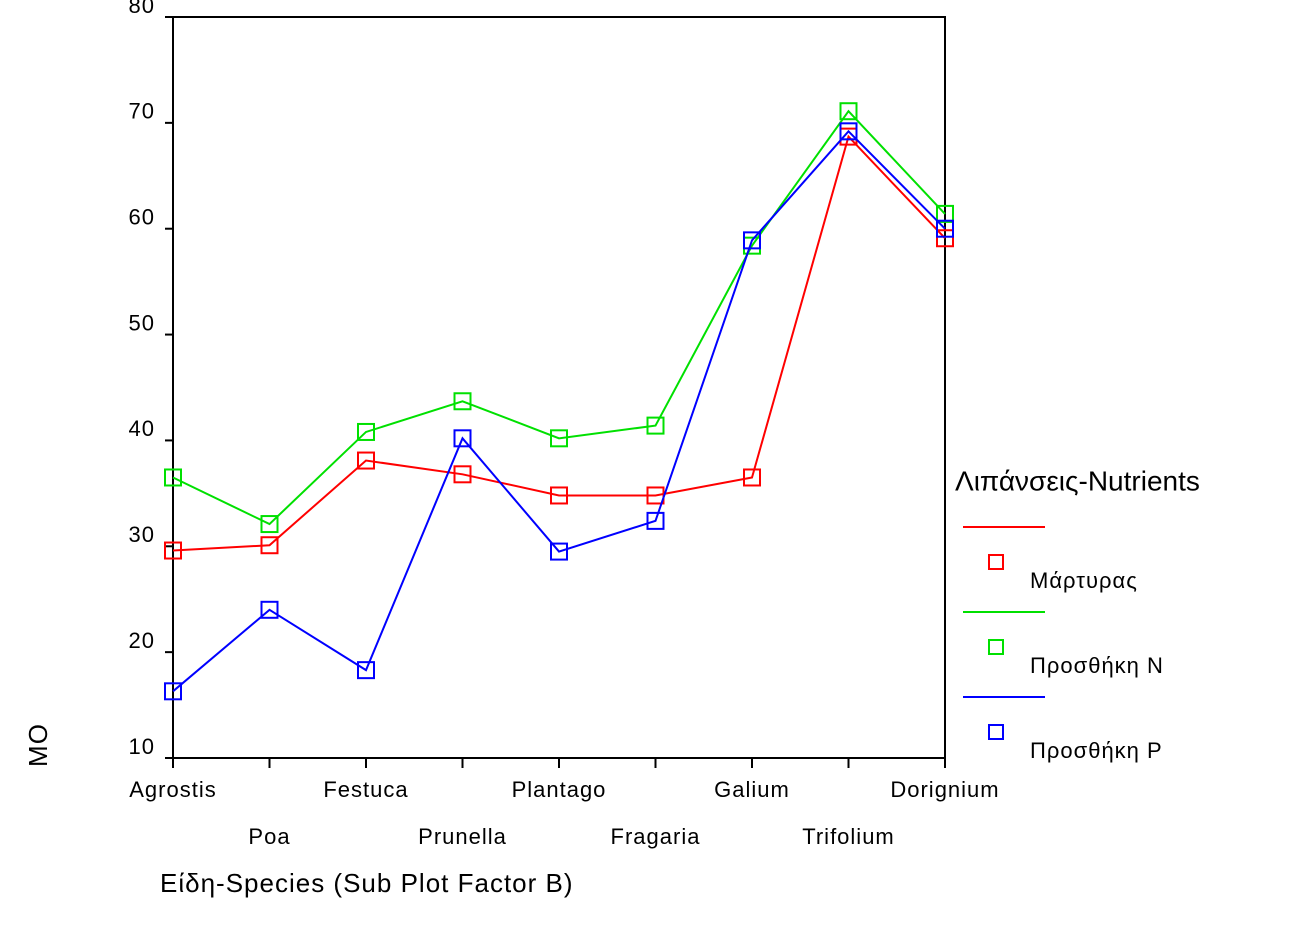 The image size is (1304, 943). I want to click on x-tick-label: Plantago, so click(559, 789).